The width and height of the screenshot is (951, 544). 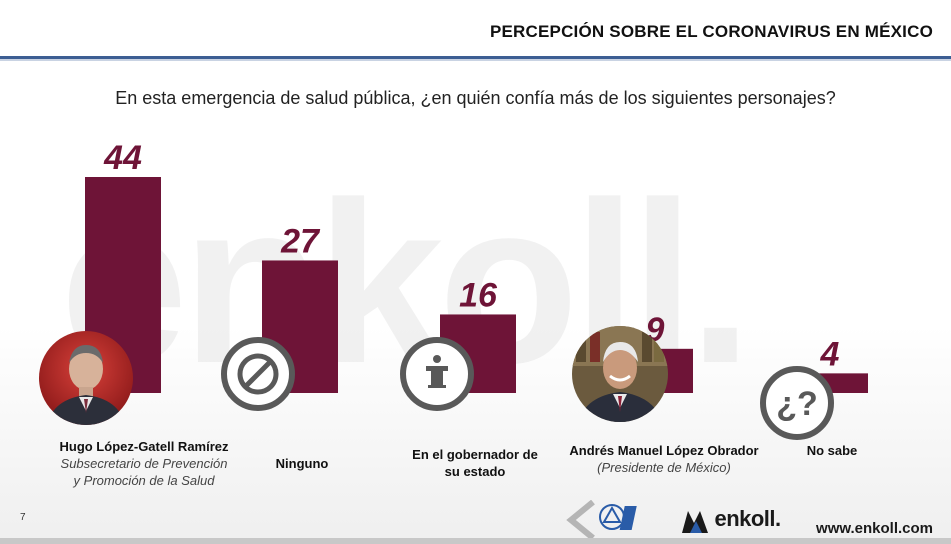 I want to click on label-ninguno: Ninguno, so click(x=302, y=463).